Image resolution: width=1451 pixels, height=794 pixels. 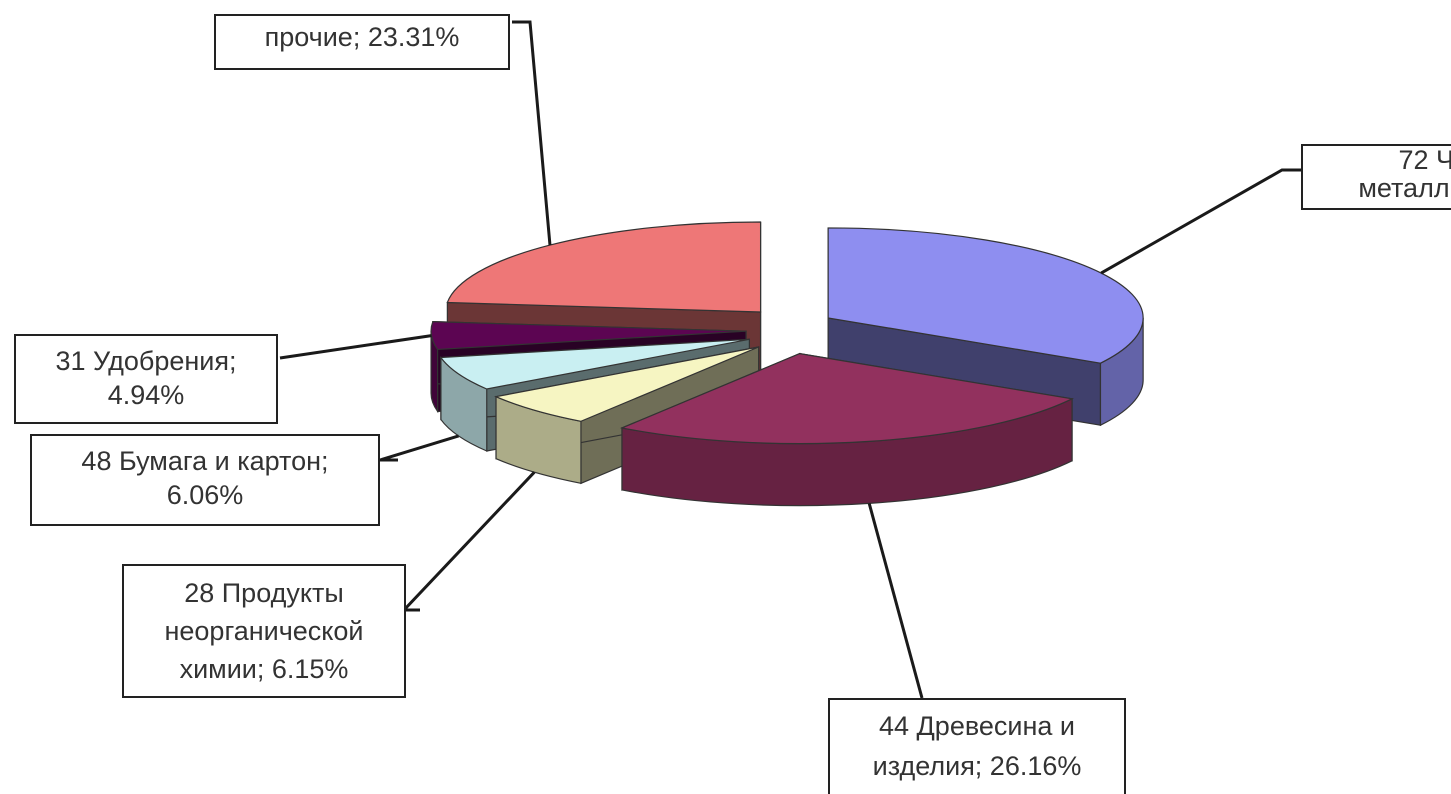 I want to click on slice-inorganic-top, so click(x=626, y=384).